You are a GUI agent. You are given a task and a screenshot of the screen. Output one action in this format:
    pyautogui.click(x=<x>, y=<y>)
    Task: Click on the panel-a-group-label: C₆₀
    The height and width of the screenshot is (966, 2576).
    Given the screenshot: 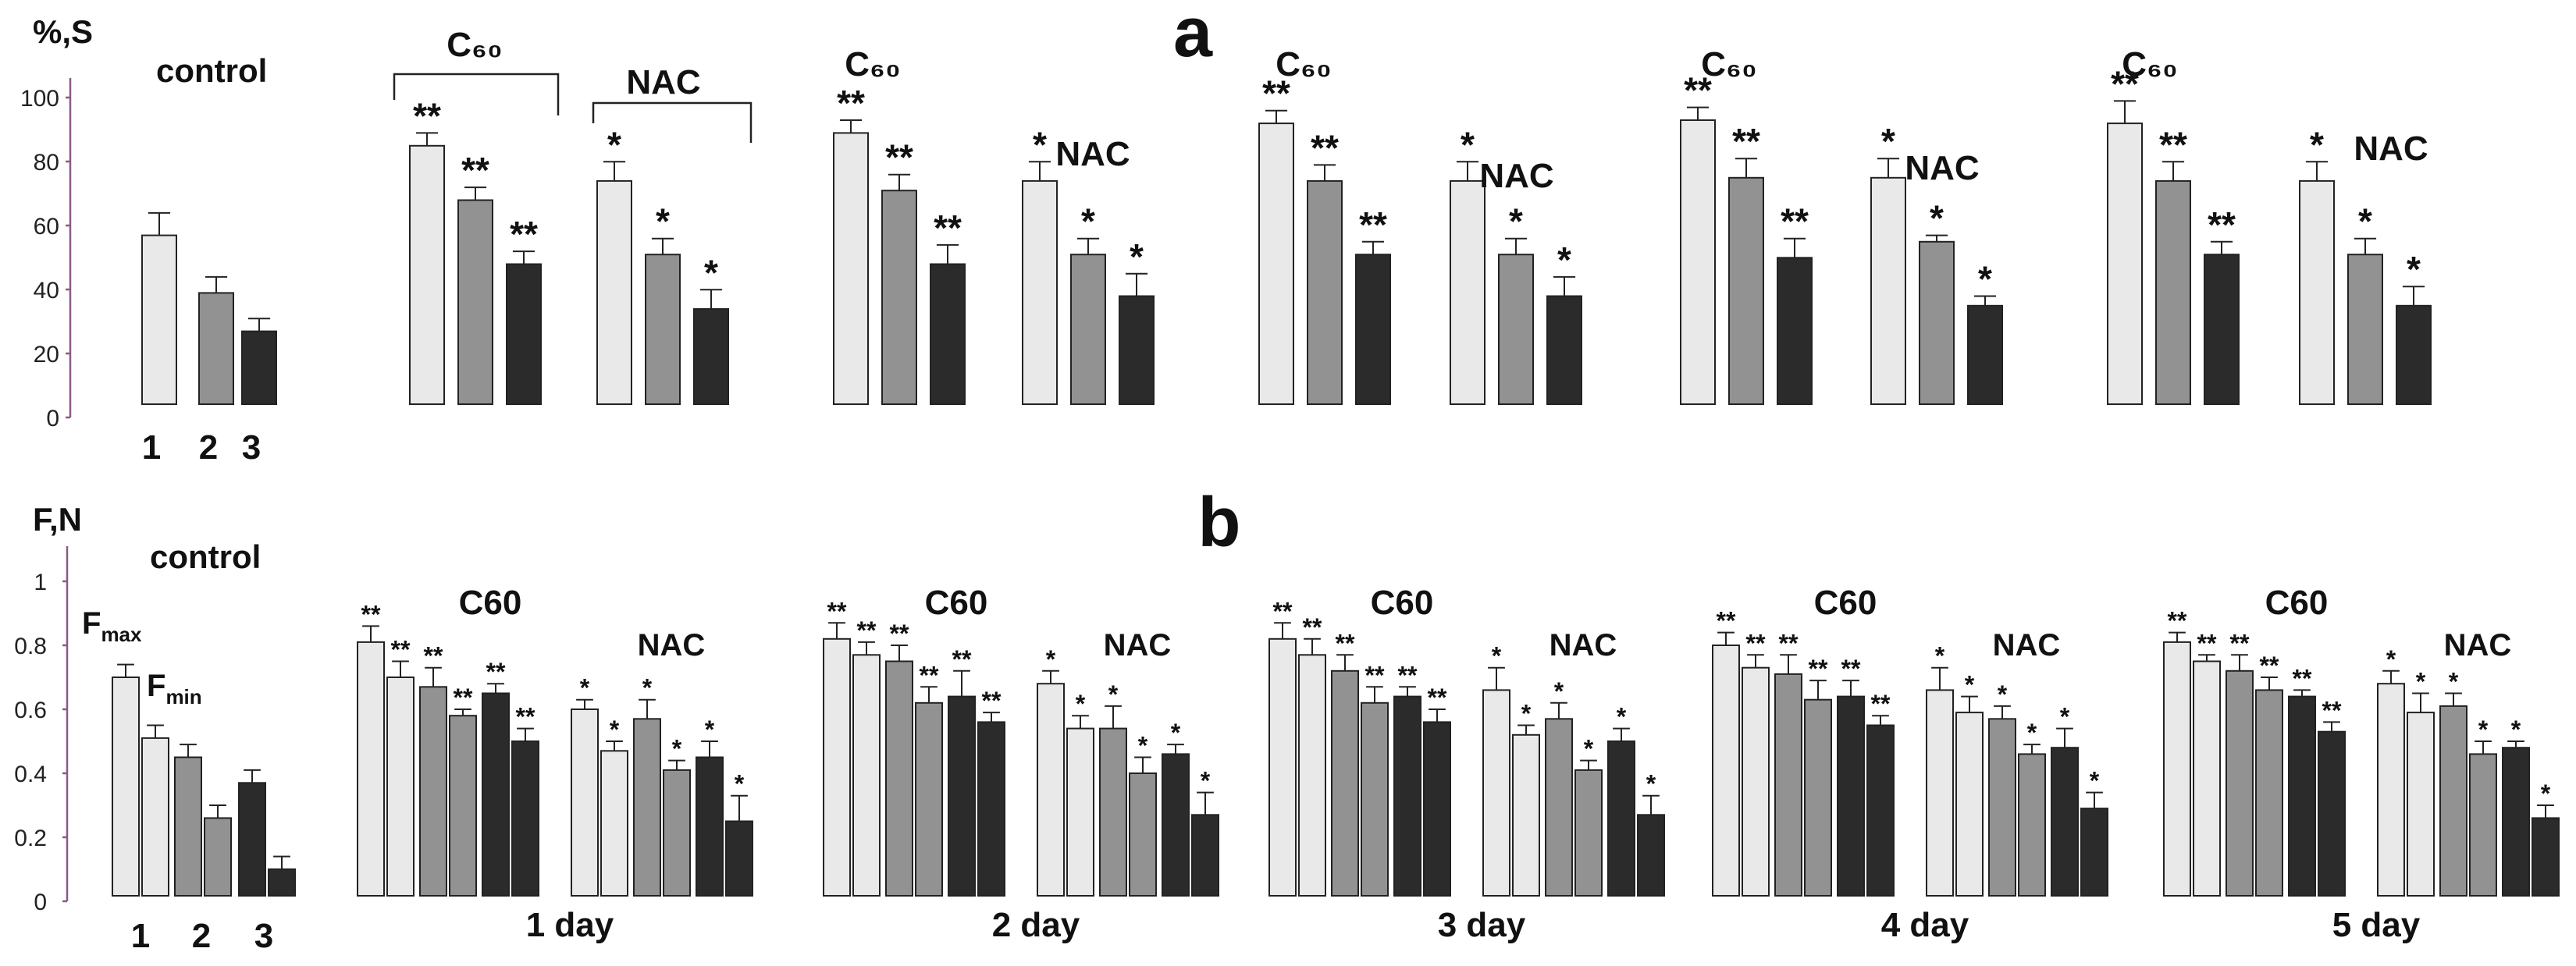 What is the action you would take?
    pyautogui.click(x=1304, y=64)
    